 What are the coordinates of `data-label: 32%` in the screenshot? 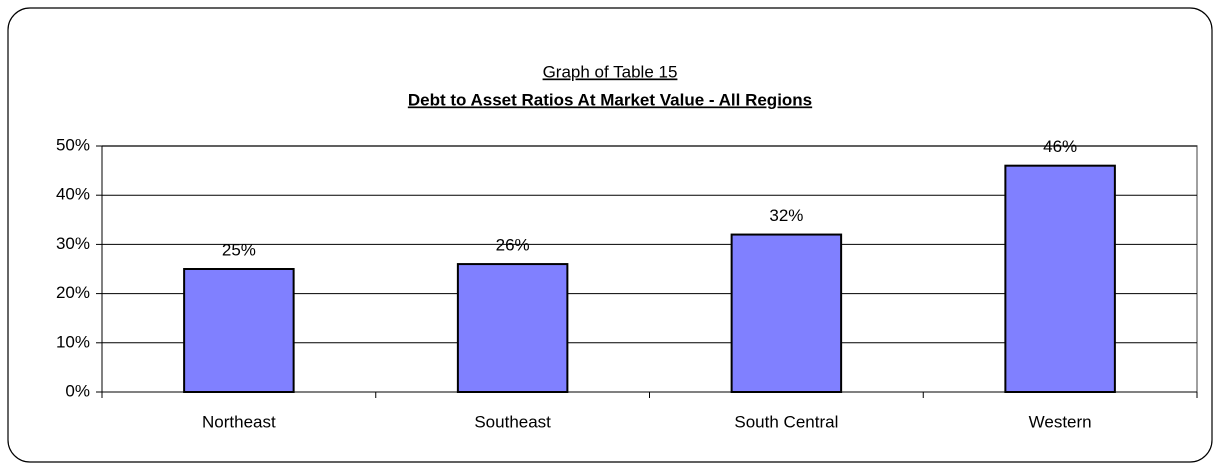 It's located at (786, 215).